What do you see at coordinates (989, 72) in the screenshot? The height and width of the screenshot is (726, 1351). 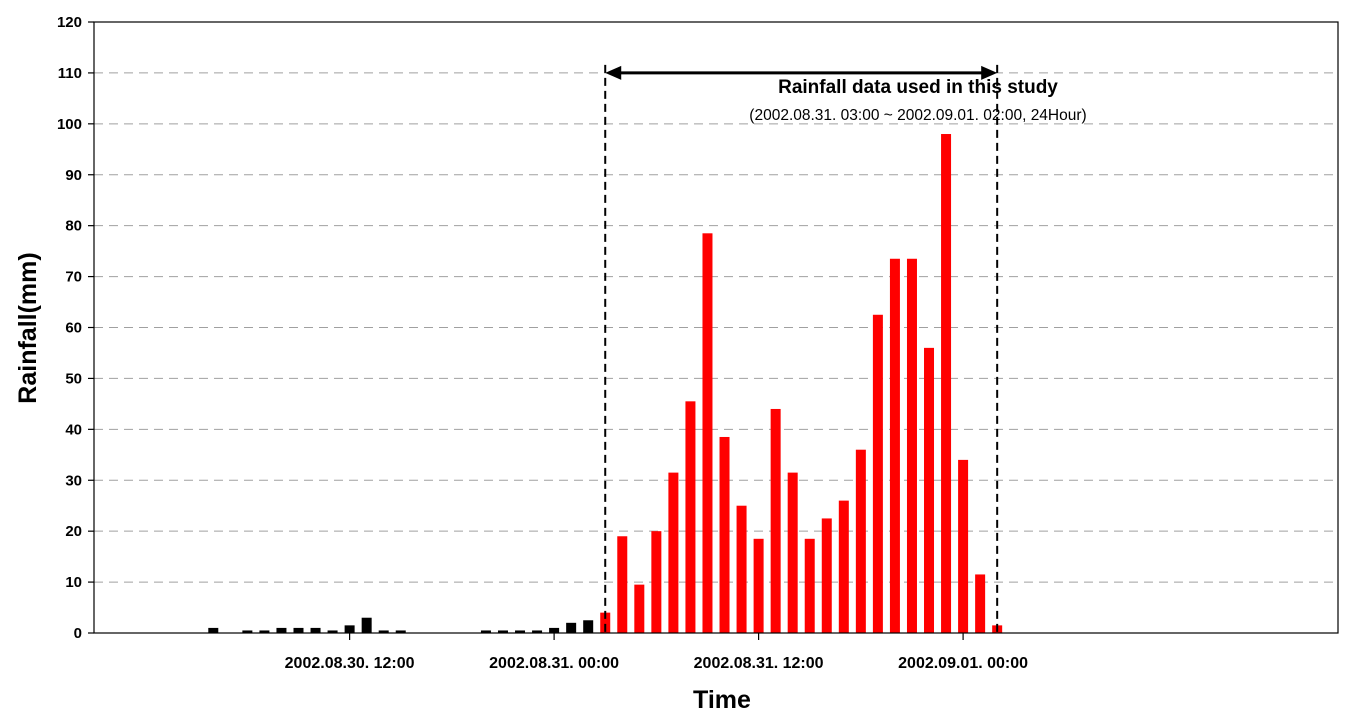 I see `arrow-right-head-icon` at bounding box center [989, 72].